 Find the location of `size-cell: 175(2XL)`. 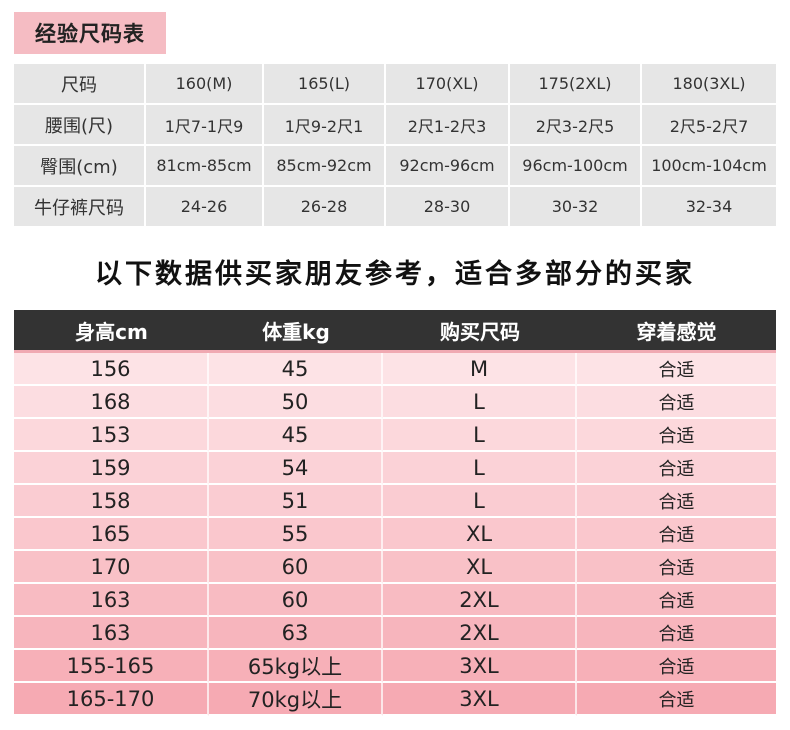

size-cell: 175(2XL) is located at coordinates (576, 84).